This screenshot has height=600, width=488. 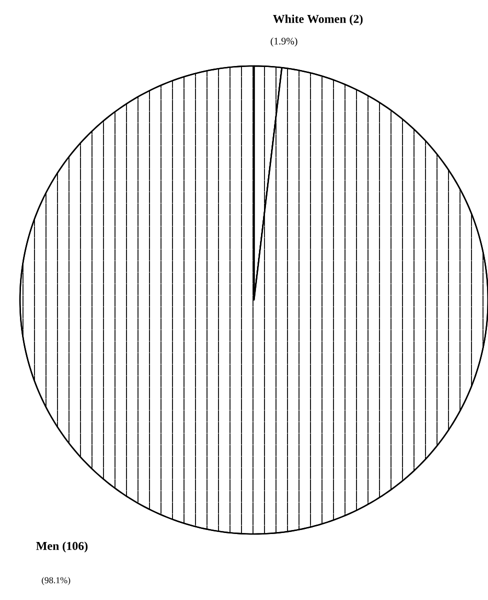 What do you see at coordinates (318, 20) in the screenshot?
I see `slice-label: White Women (2)` at bounding box center [318, 20].